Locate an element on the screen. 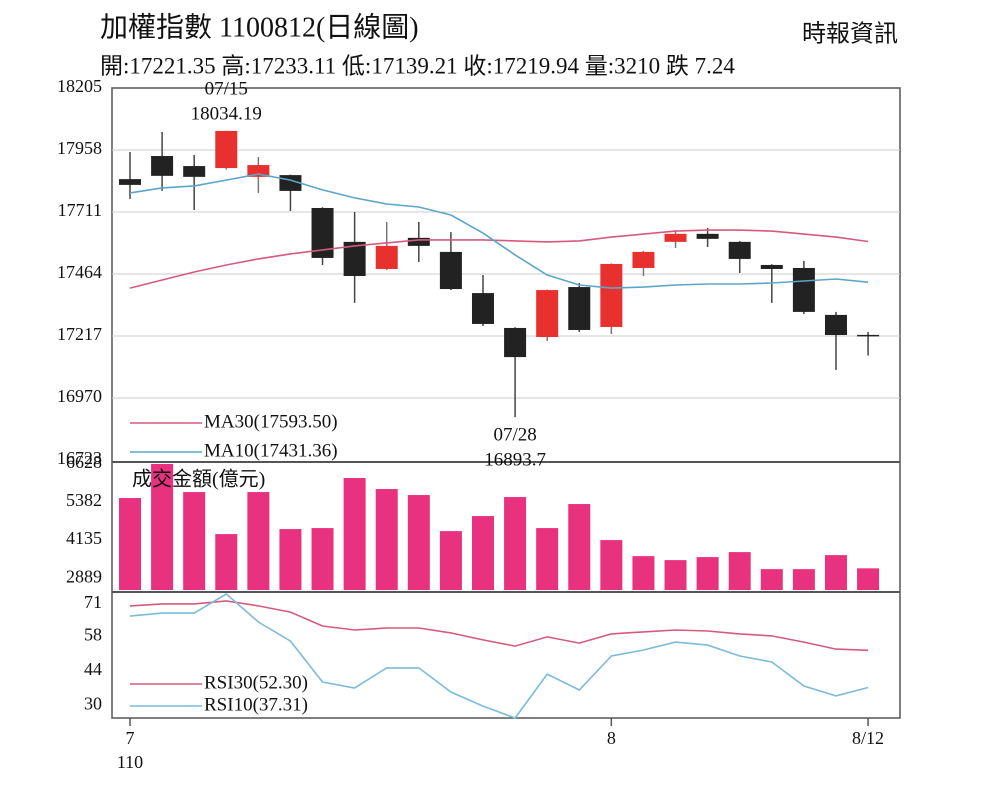  y-tick-label: 30 is located at coordinates (93, 704).